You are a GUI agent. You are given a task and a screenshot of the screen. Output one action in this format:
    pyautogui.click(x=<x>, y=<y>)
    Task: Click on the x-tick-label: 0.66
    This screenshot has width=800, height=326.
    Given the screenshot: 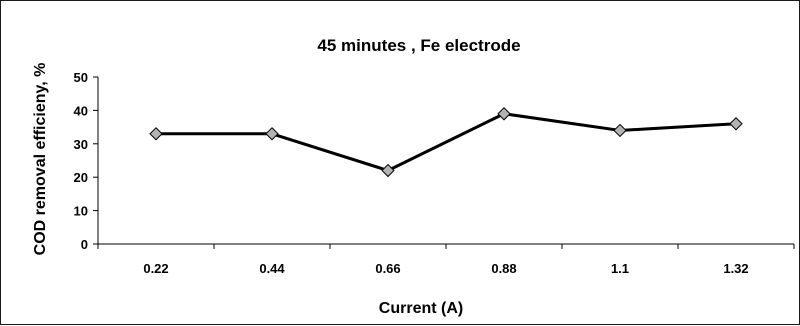 What is the action you would take?
    pyautogui.click(x=387, y=268)
    